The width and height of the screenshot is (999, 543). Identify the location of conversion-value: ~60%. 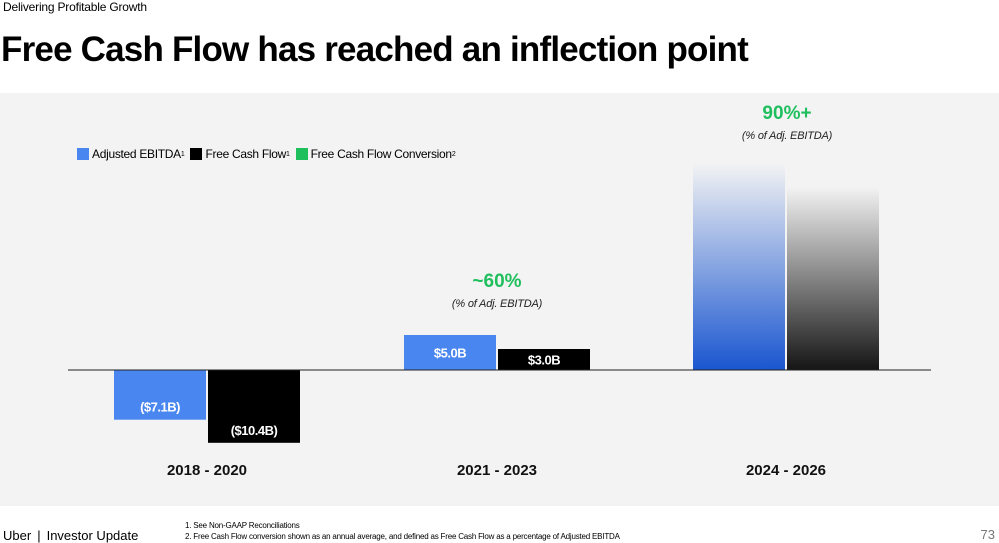
(497, 281).